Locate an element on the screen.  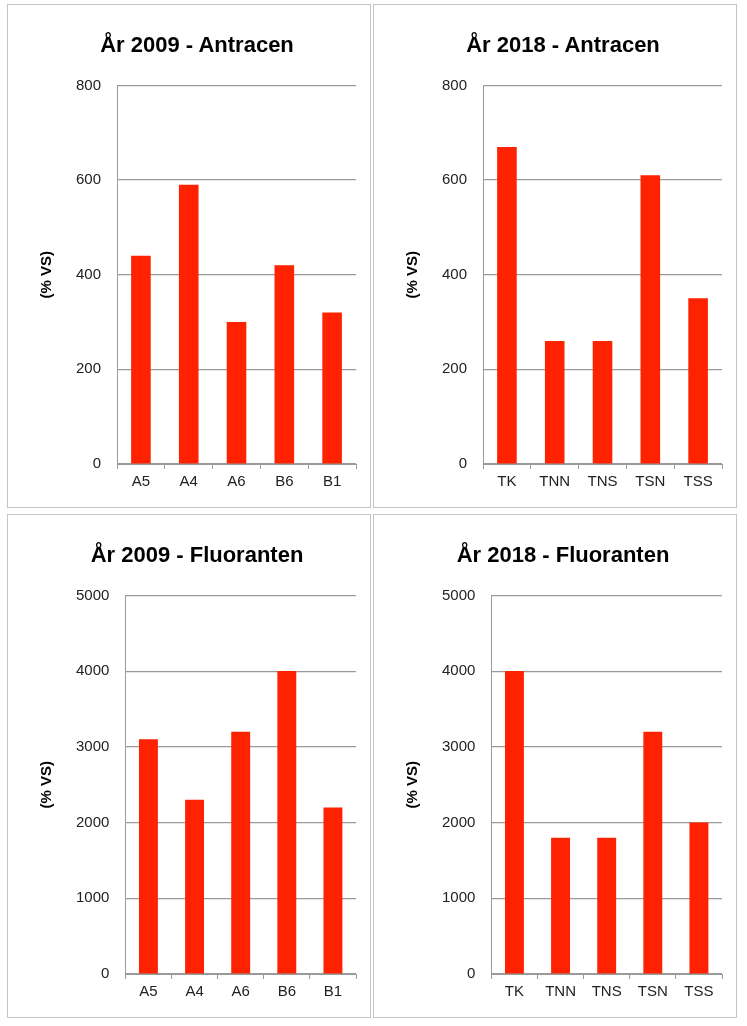
chart-title: År 2009 - Antracen is located at coordinates (197, 44).